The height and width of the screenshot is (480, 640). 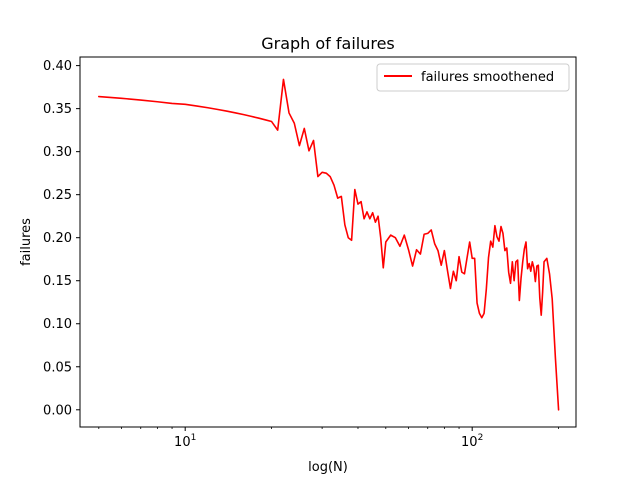 What do you see at coordinates (185, 441) in the screenshot?
I see `x-tick-label: 10¹` at bounding box center [185, 441].